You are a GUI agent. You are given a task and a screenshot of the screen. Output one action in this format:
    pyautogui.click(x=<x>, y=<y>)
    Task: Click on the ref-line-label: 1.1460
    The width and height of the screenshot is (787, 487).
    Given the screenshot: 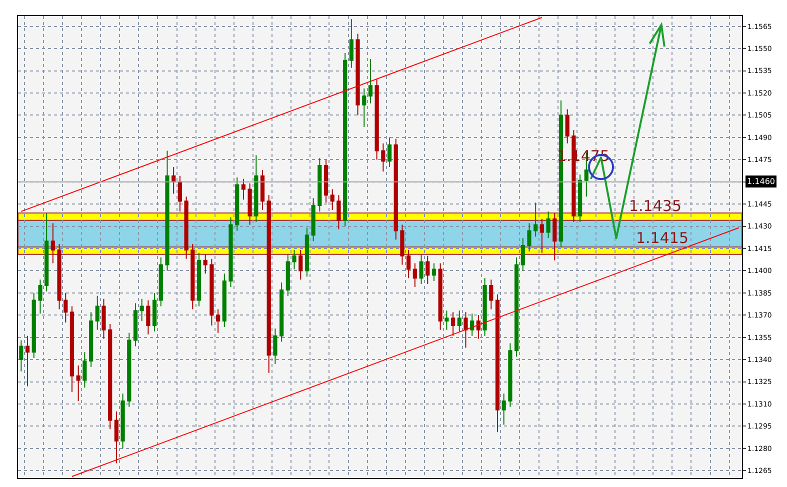 What is the action you would take?
    pyautogui.click(x=761, y=181)
    